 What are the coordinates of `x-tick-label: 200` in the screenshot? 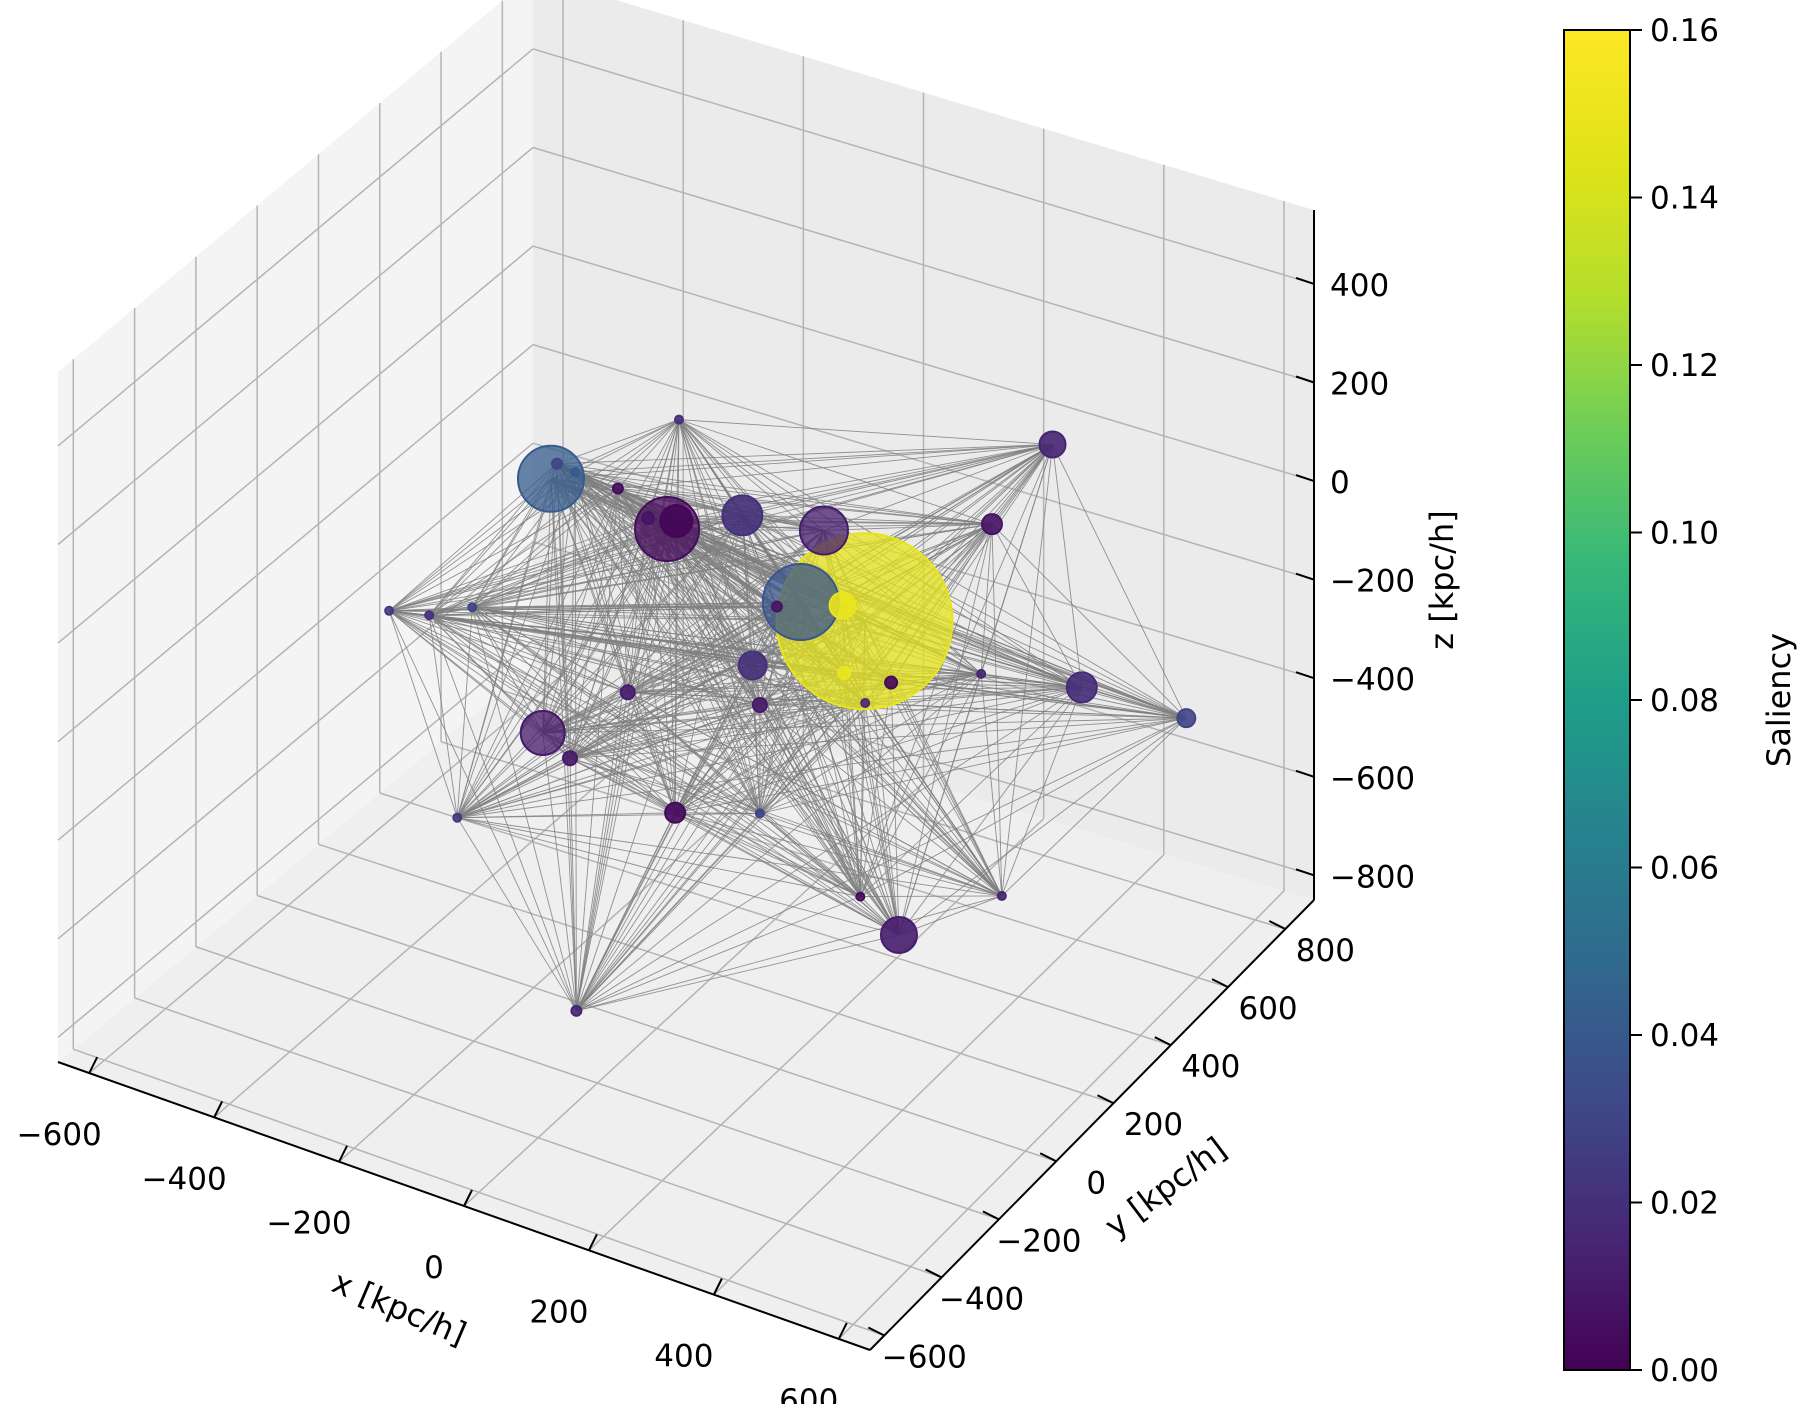 It's located at (558, 1312).